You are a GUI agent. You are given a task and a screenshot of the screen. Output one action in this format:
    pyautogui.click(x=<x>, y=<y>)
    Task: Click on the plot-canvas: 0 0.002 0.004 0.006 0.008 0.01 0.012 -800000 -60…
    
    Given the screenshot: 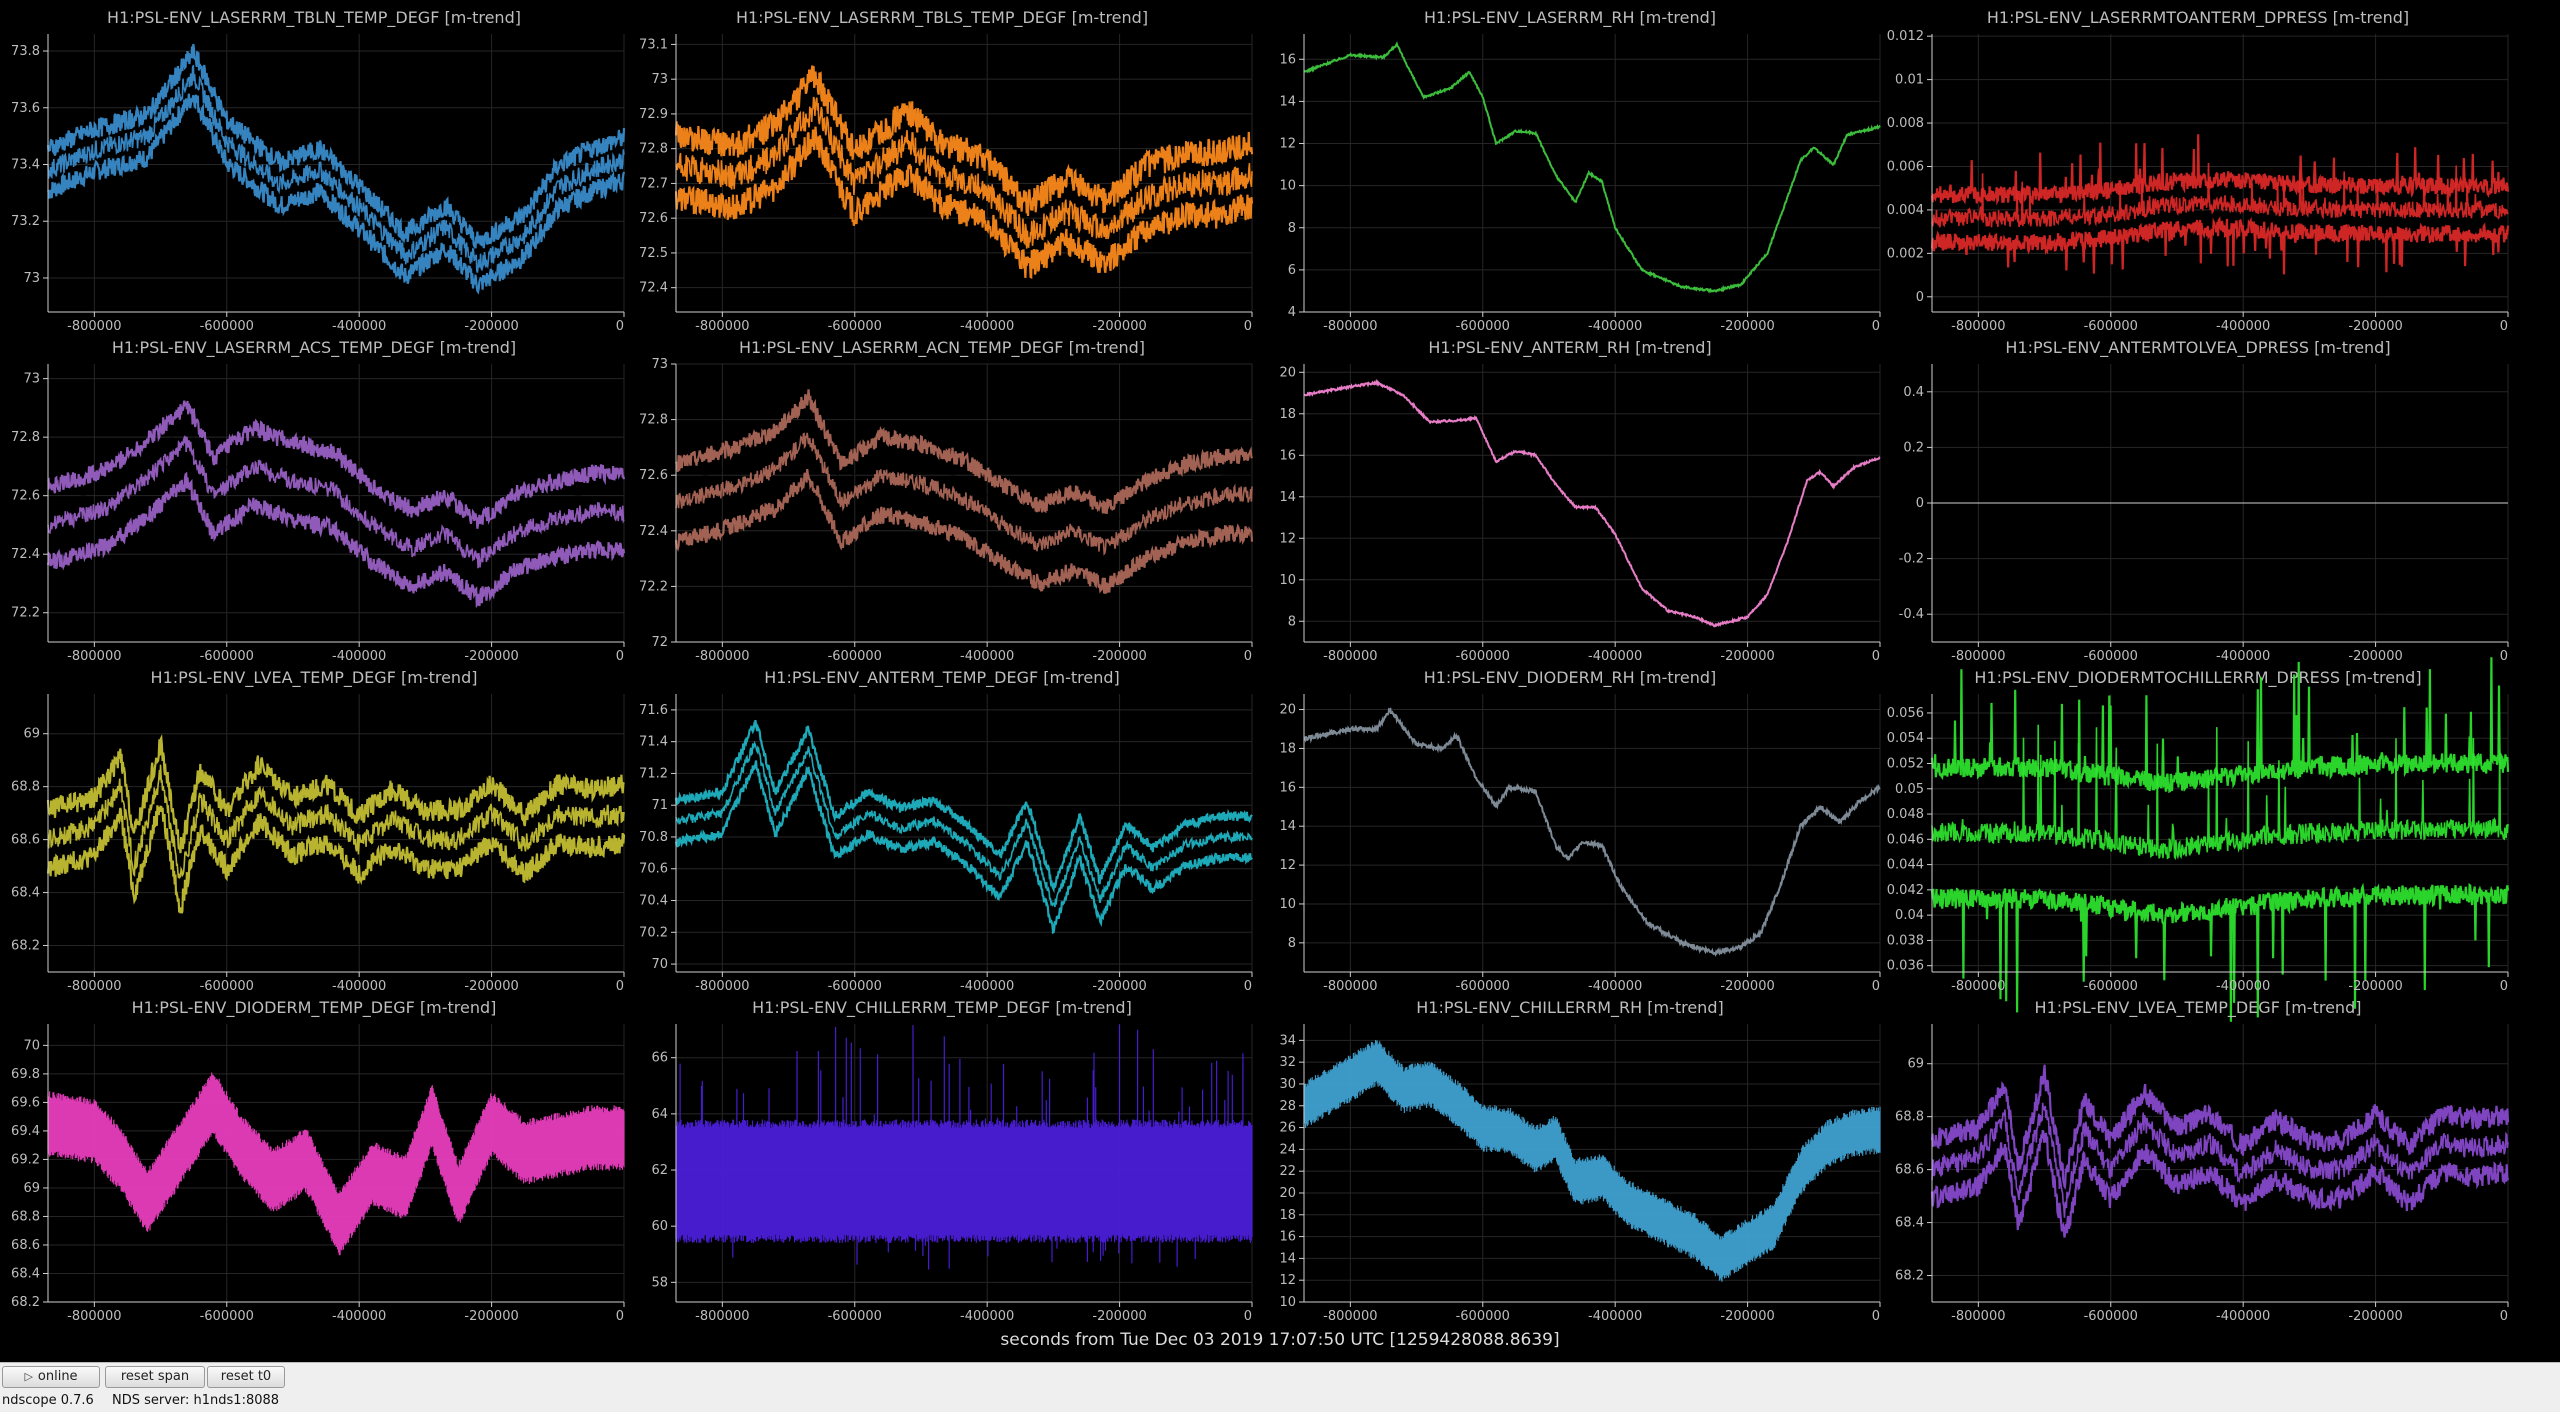 What is the action you would take?
    pyautogui.click(x=2198, y=167)
    